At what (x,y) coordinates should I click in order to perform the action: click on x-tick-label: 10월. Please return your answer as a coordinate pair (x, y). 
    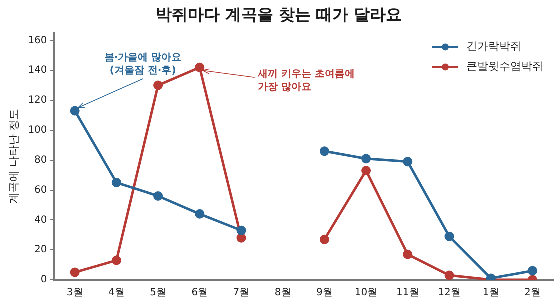
    Looking at the image, I should click on (366, 293).